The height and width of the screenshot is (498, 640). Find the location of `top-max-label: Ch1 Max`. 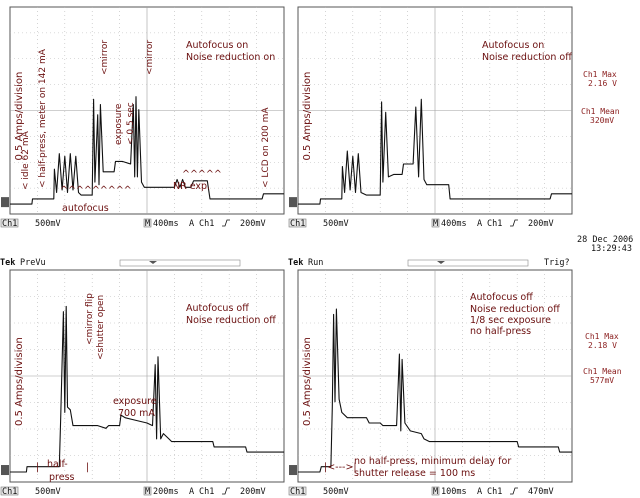

top-max-label: Ch1 Max is located at coordinates (600, 74).